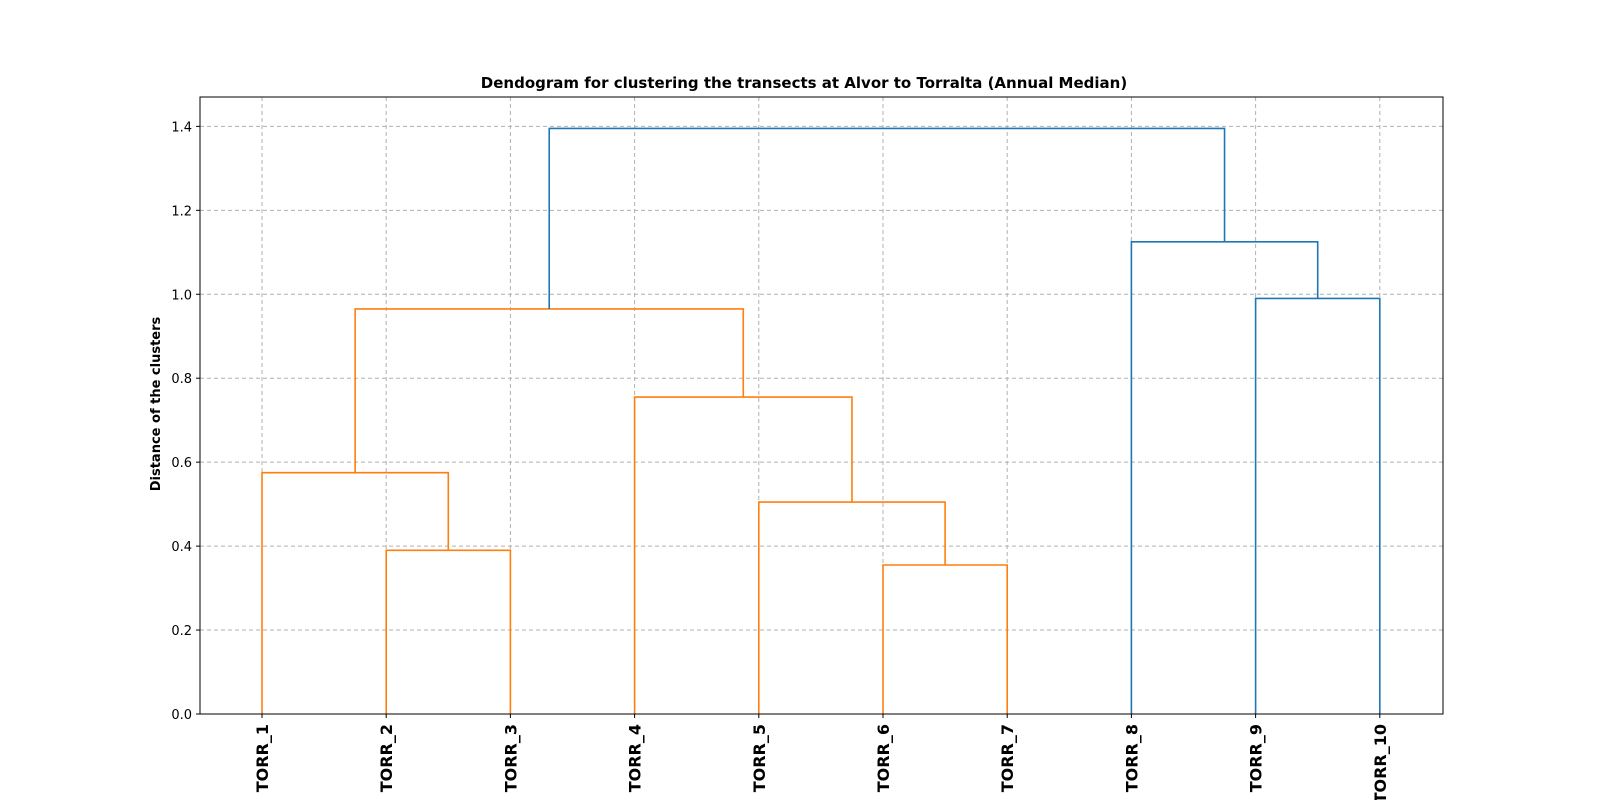  What do you see at coordinates (181, 547) in the screenshot?
I see `y-tick-label: 0.4` at bounding box center [181, 547].